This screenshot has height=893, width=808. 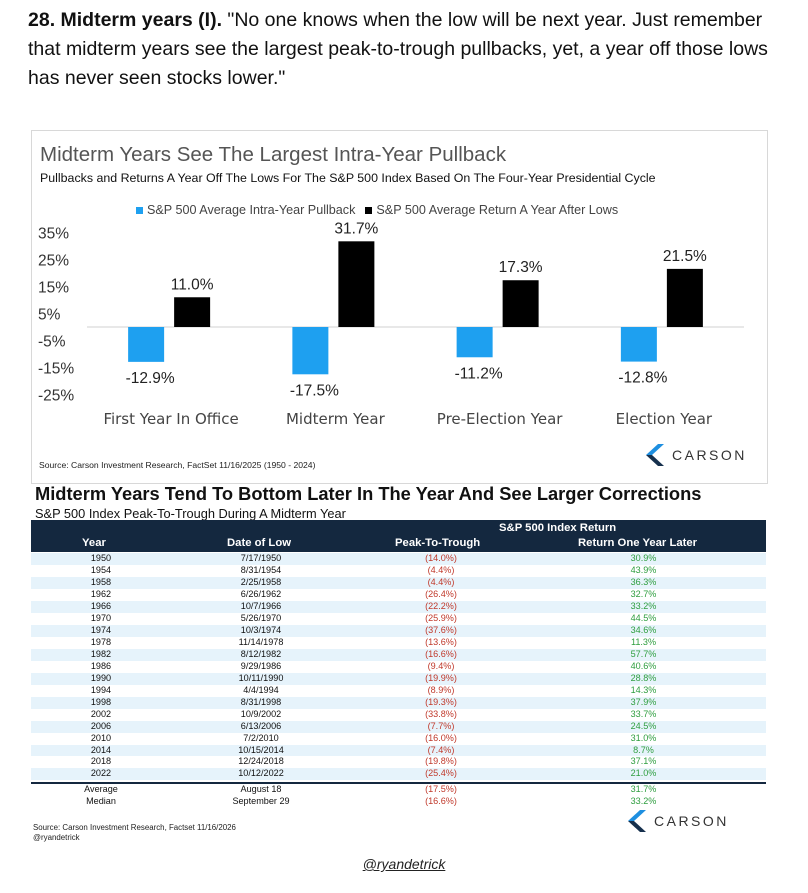 What do you see at coordinates (678, 821) in the screenshot?
I see `carson-logo-bottom: CARSON` at bounding box center [678, 821].